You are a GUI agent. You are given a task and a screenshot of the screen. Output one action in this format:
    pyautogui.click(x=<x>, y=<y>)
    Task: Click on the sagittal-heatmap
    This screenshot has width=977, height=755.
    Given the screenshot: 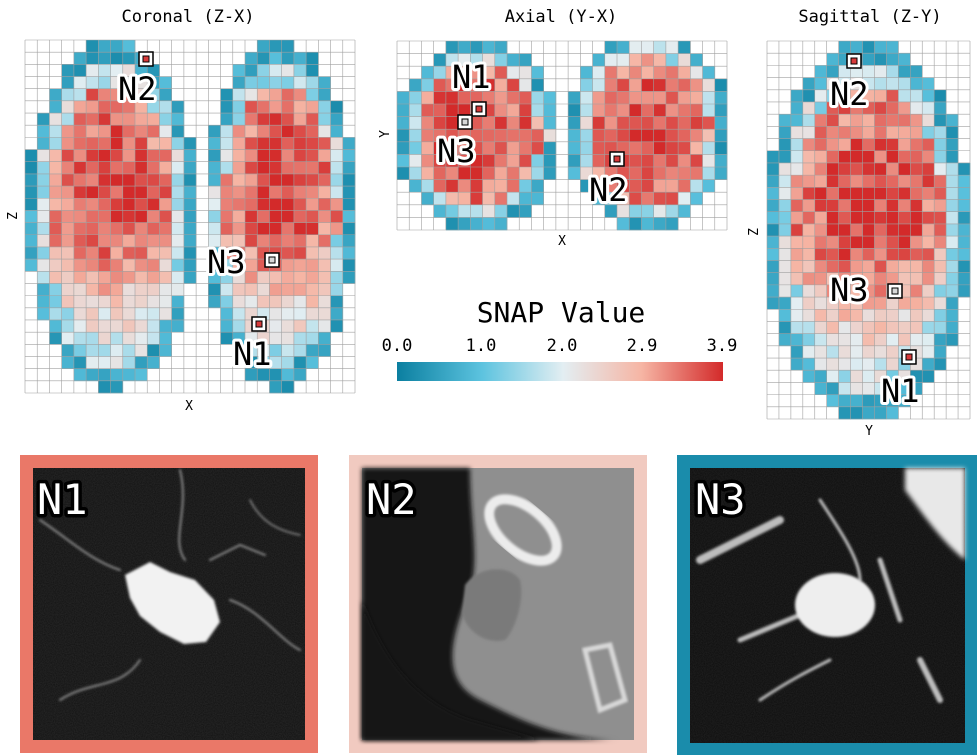 What is the action you would take?
    pyautogui.click(x=869, y=230)
    